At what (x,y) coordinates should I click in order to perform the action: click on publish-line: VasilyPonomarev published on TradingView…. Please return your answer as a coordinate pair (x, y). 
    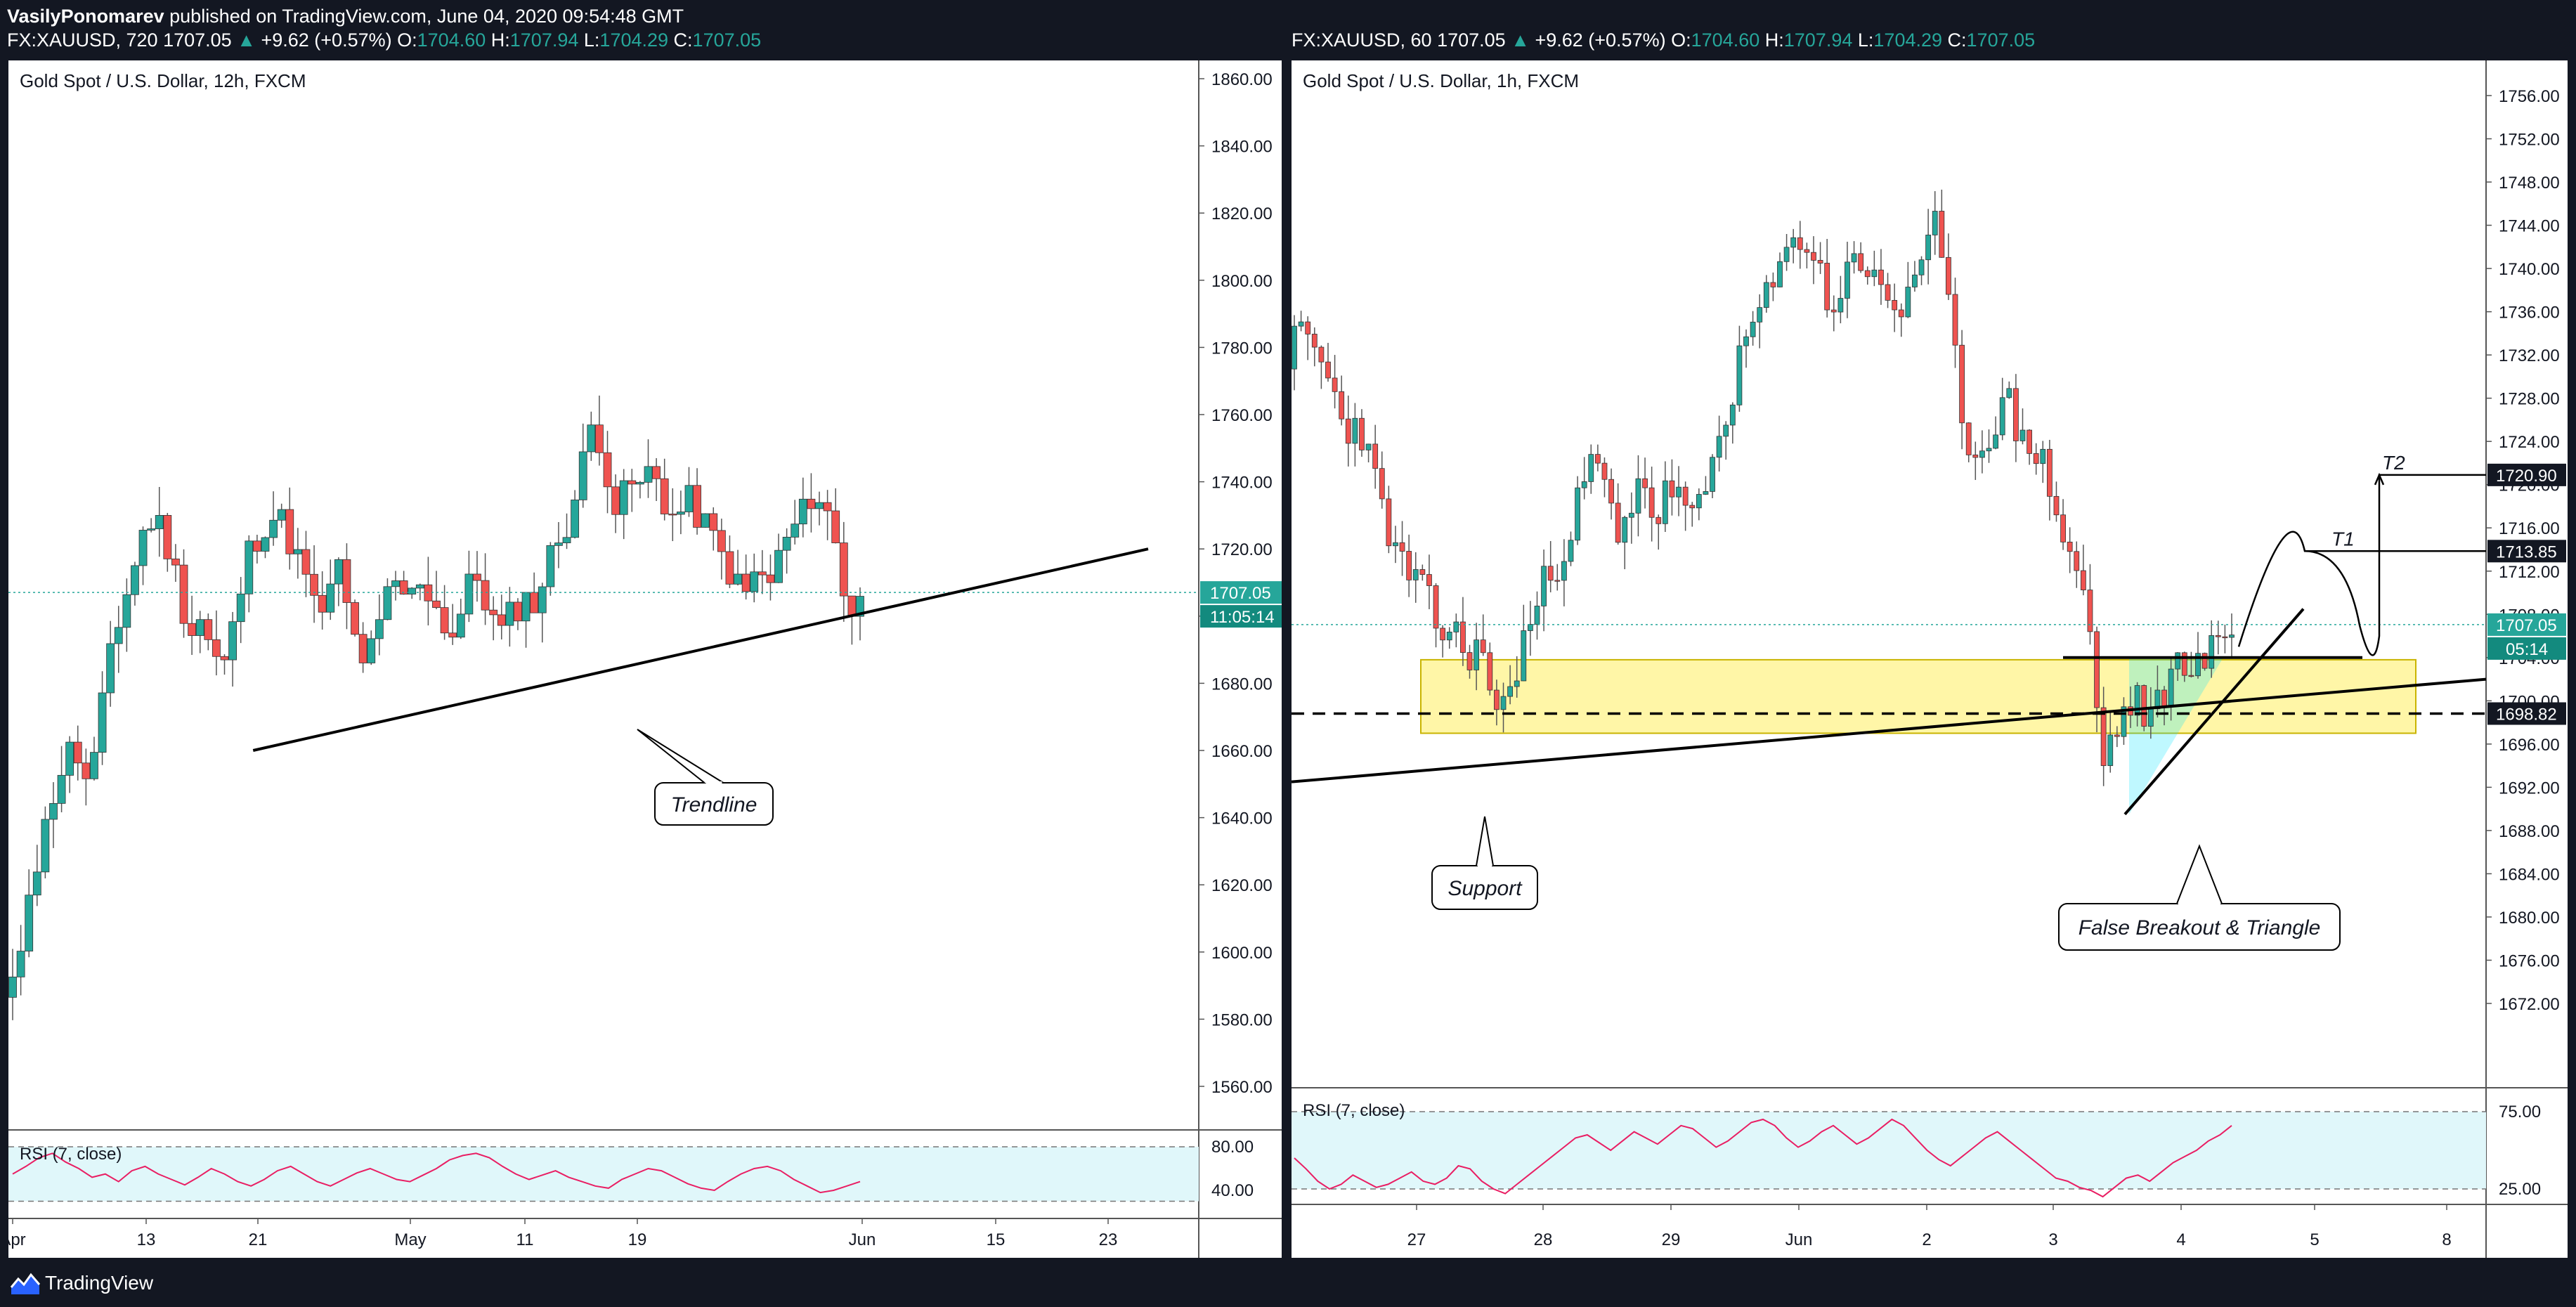
    Looking at the image, I should click on (345, 16).